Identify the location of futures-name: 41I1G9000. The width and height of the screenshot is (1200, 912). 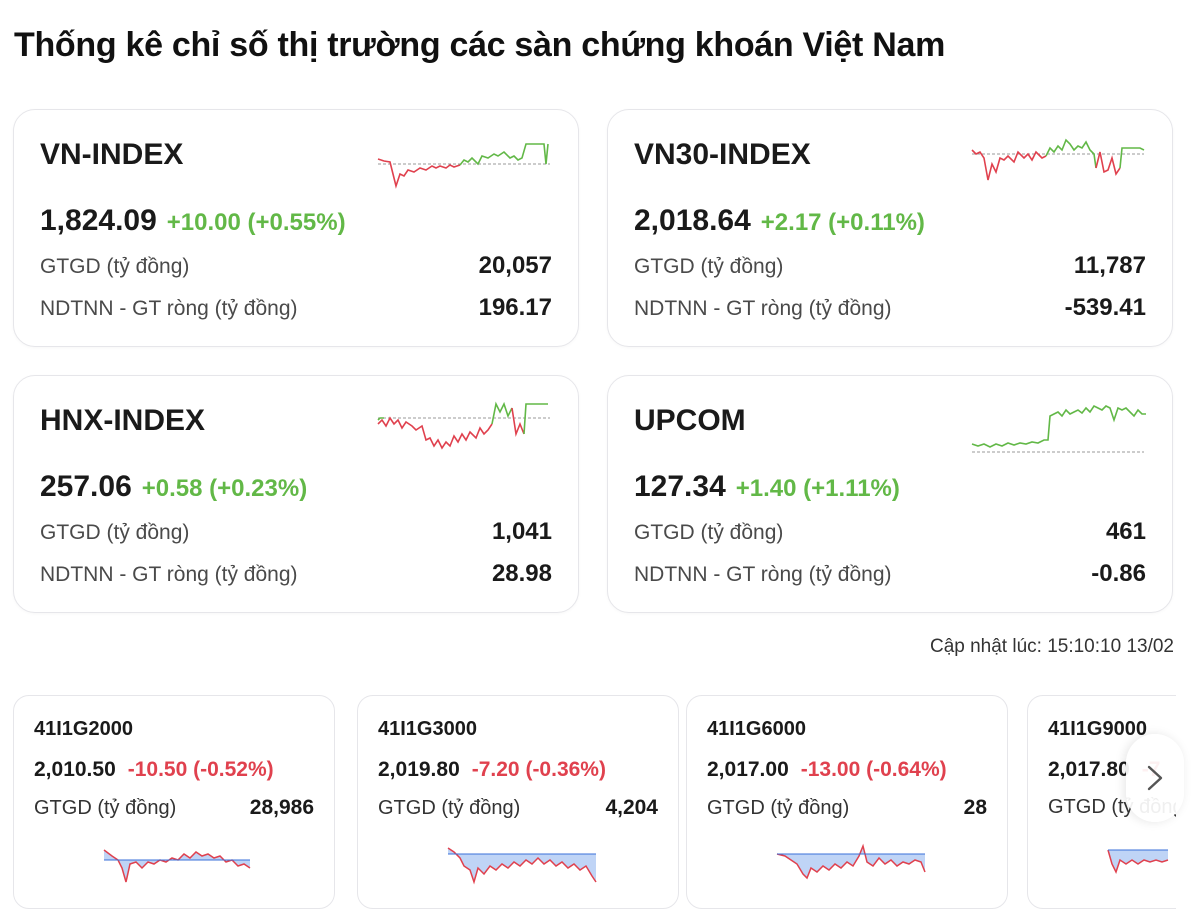
(1097, 729).